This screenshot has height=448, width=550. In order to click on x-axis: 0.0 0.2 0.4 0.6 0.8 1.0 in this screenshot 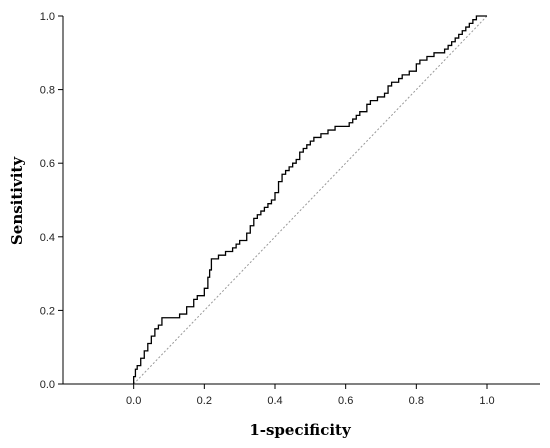, I will do `click(301, 395)`.